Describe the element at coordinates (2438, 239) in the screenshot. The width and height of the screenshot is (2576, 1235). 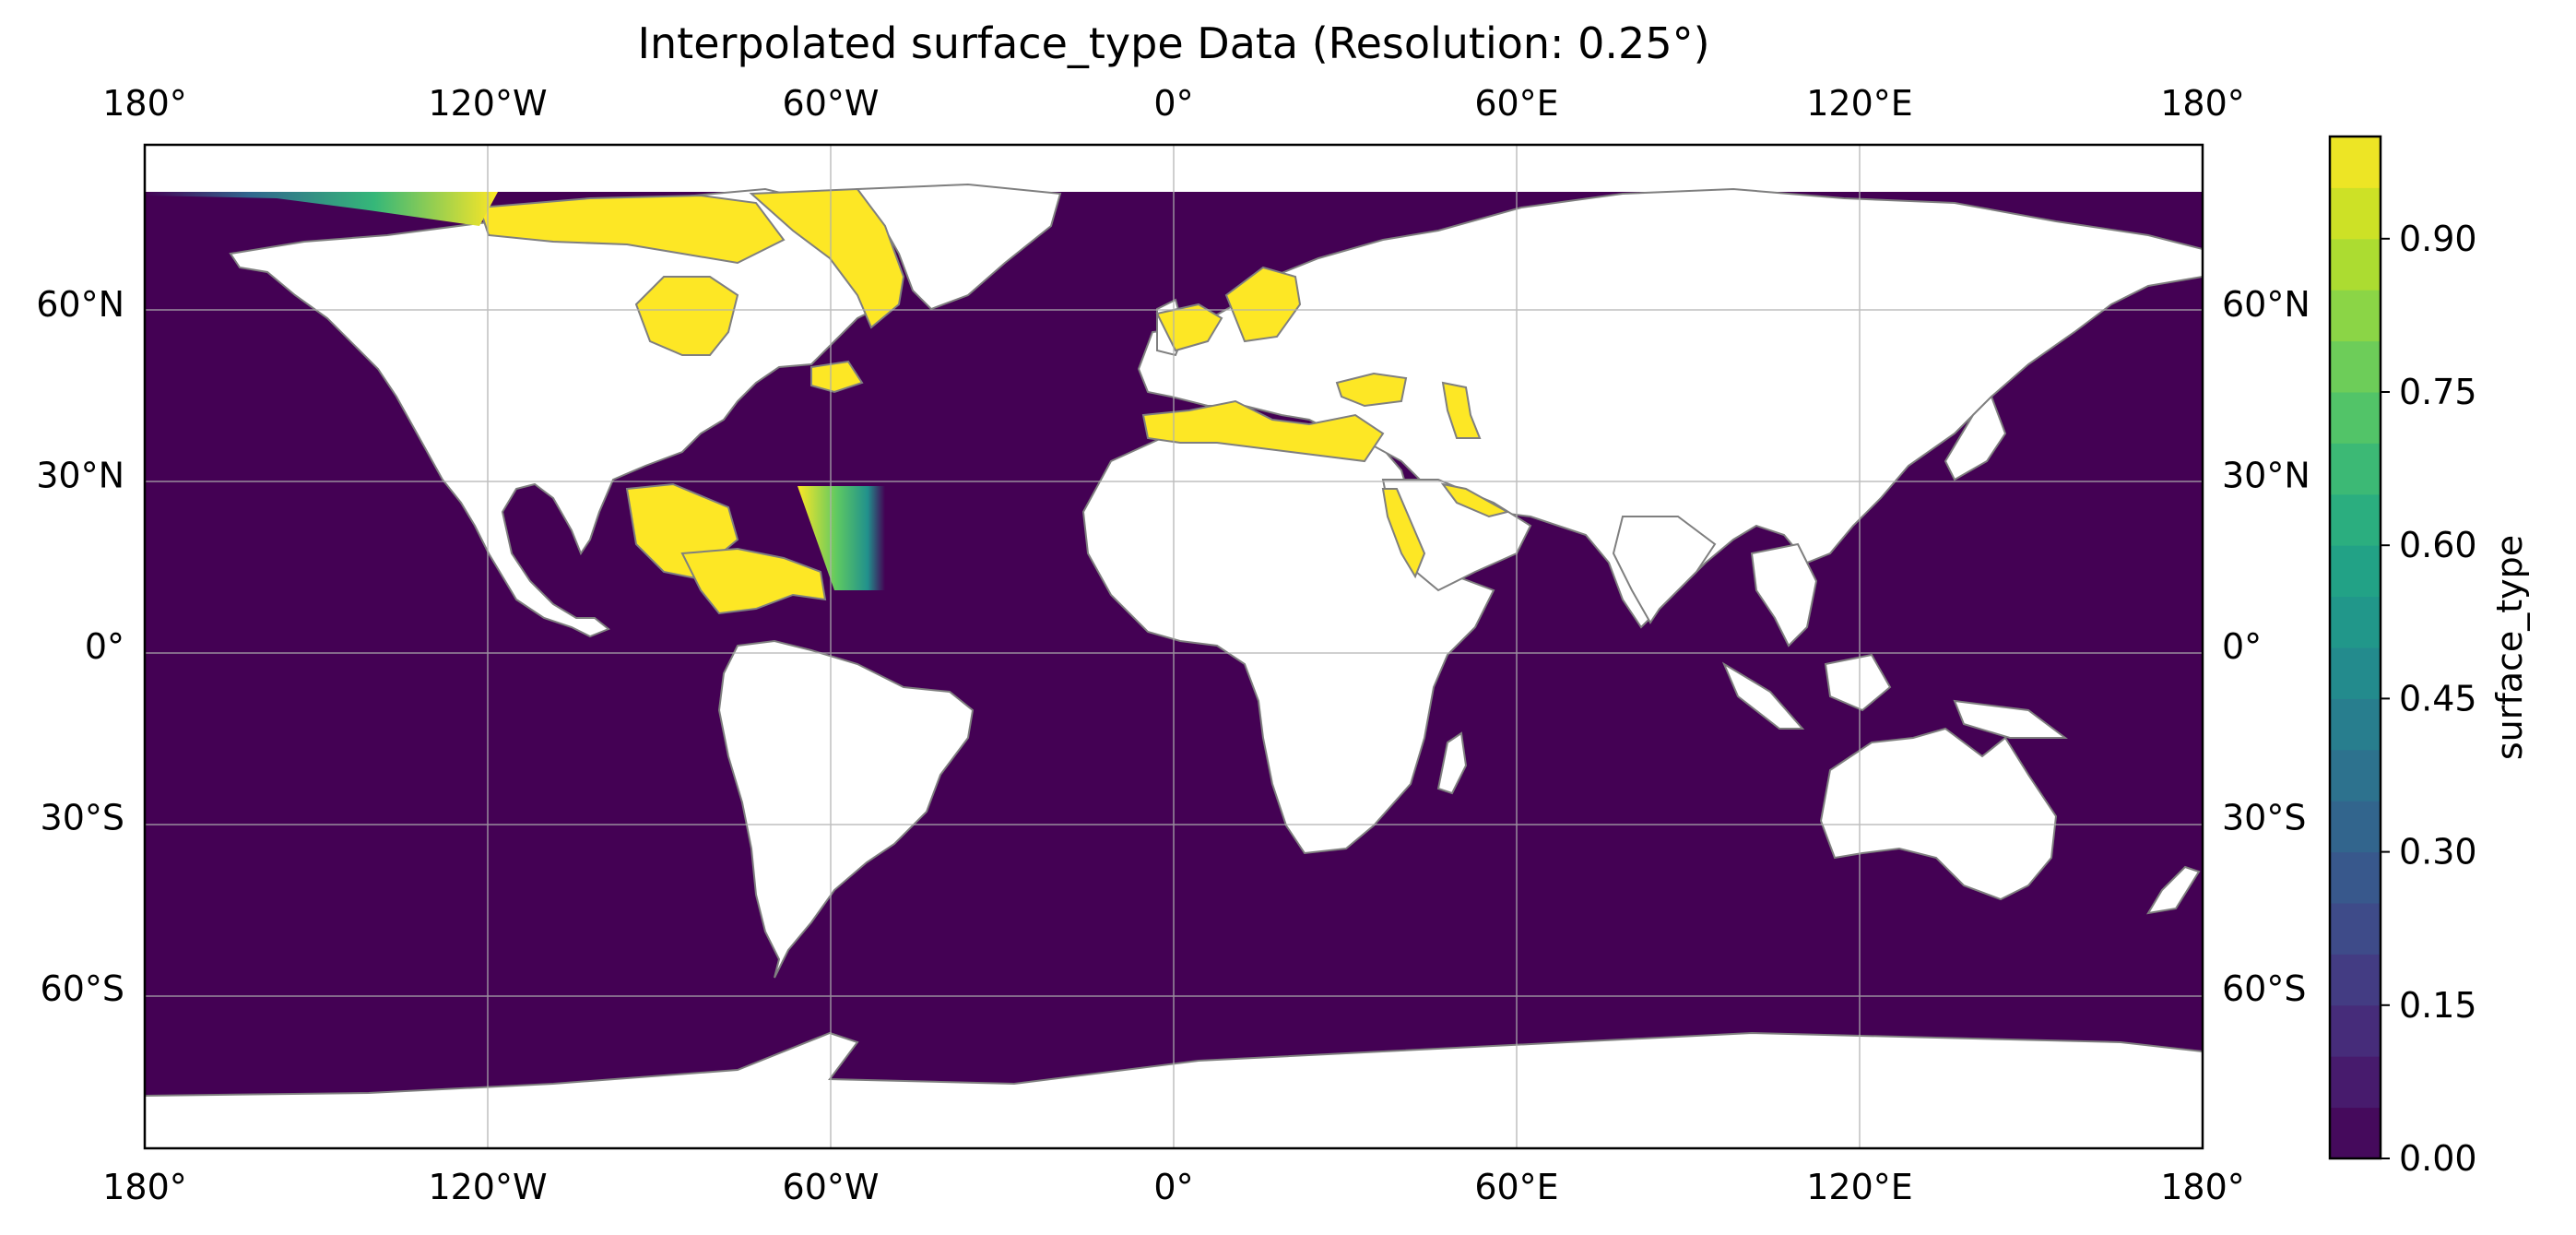
I see `colorbar-tick-label: 0.90` at that location.